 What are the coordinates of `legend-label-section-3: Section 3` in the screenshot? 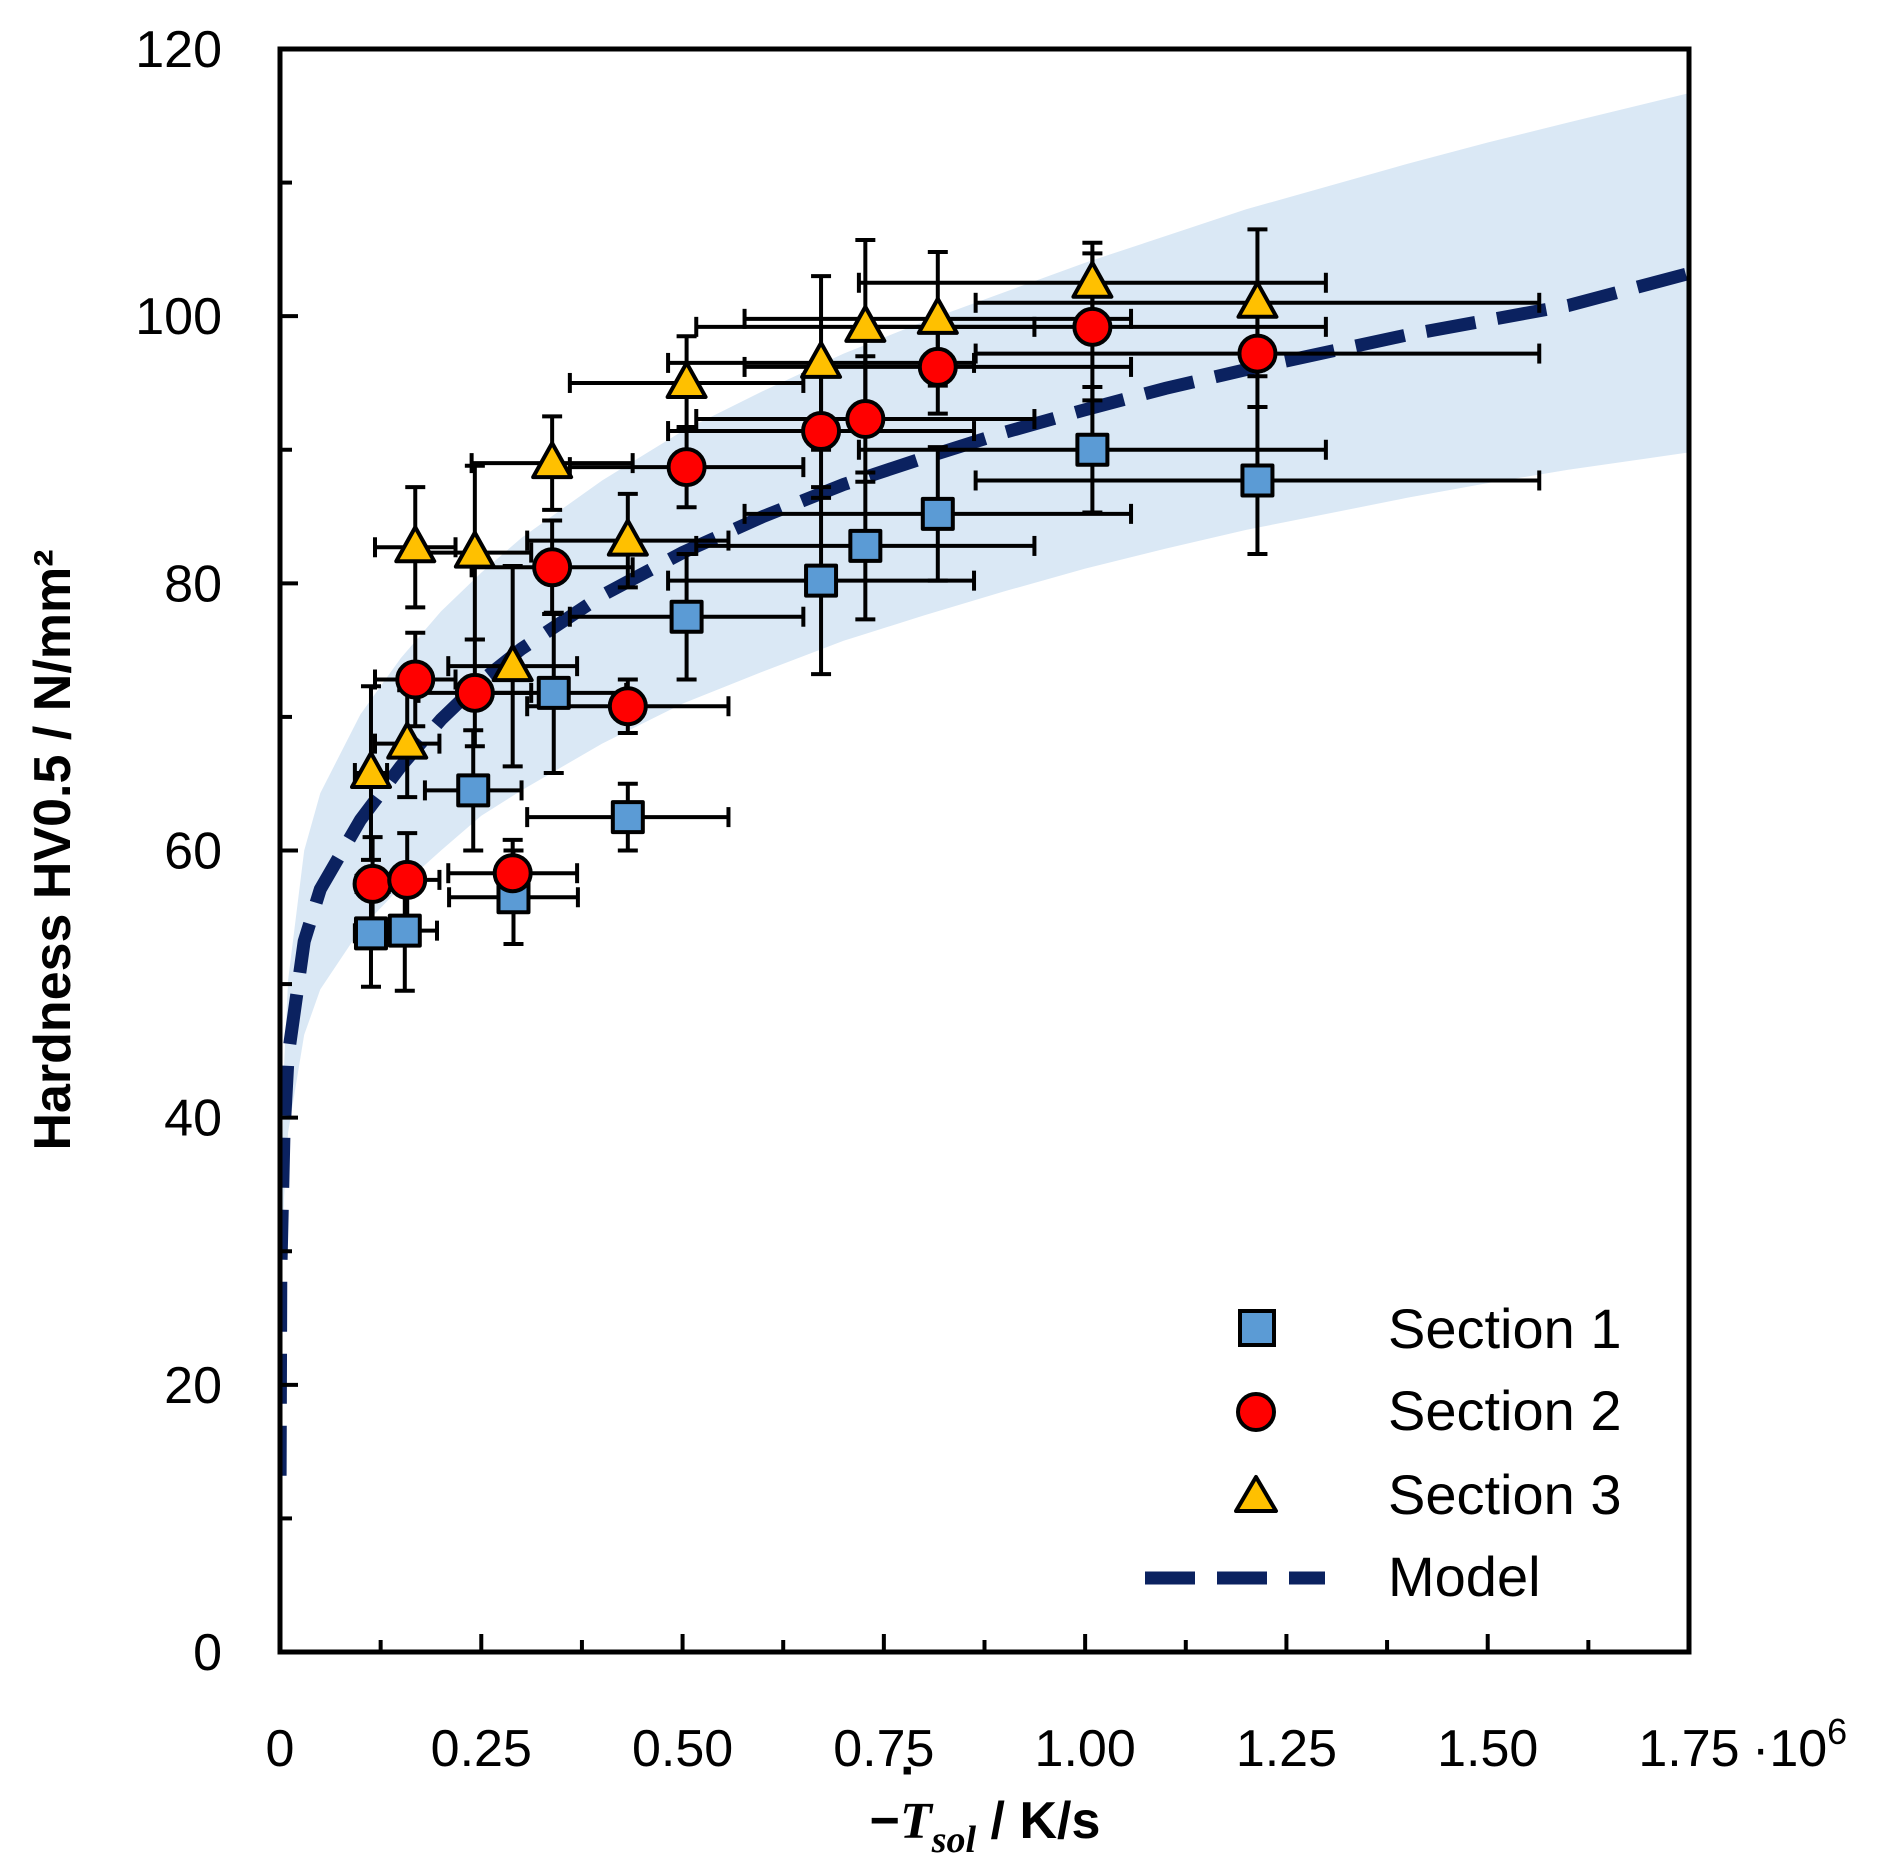 It's located at (1505, 1494).